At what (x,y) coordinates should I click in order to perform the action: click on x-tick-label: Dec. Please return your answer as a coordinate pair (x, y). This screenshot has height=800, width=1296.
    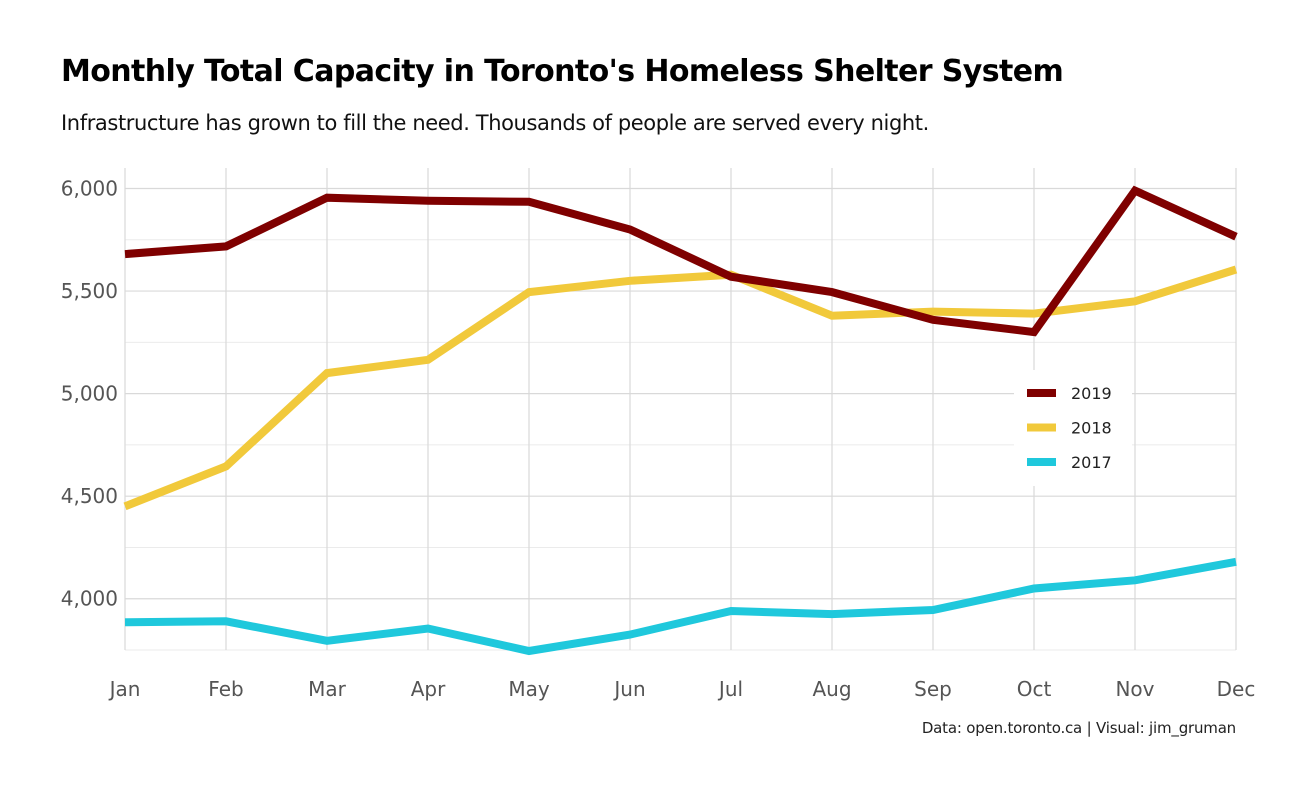
    Looking at the image, I should click on (1236, 689).